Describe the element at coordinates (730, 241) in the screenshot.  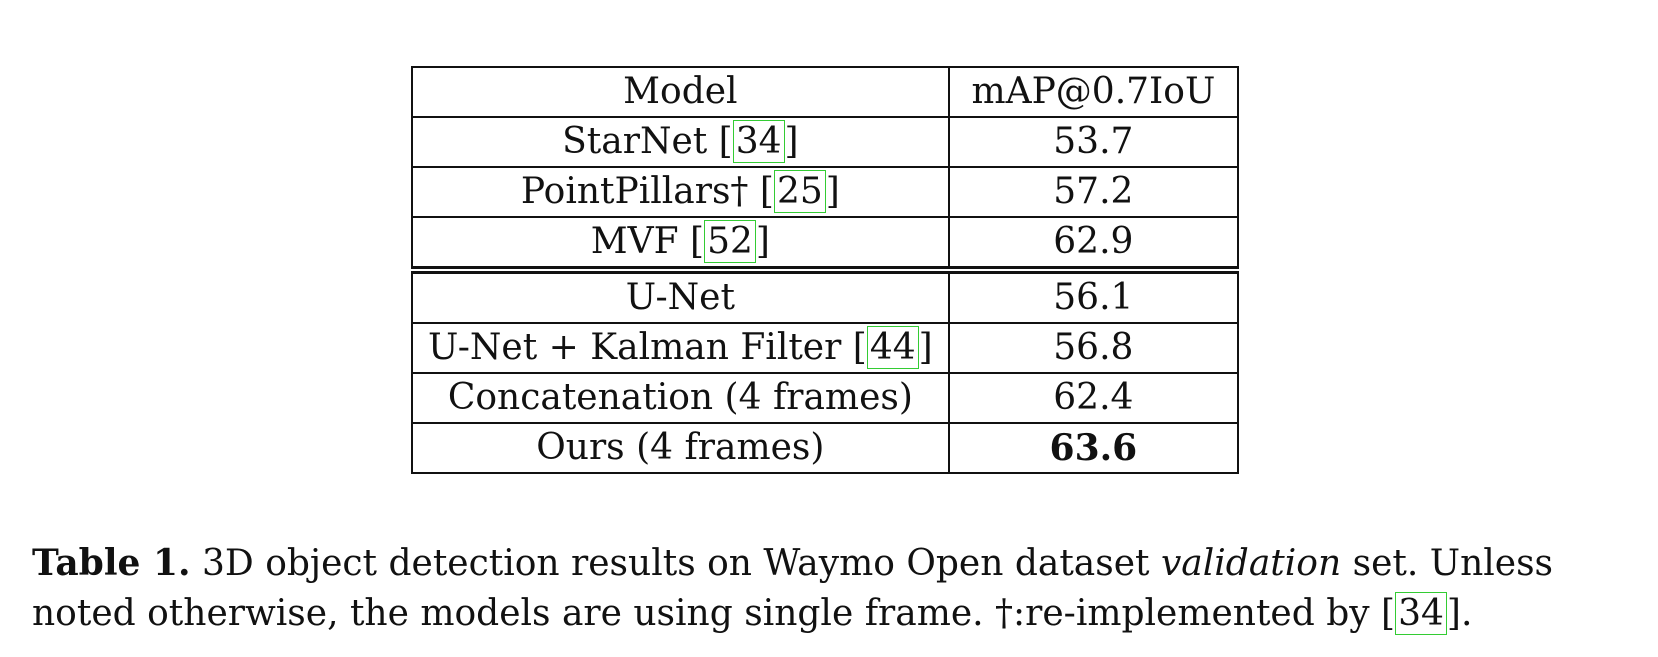
I see `citation-link: 52` at that location.